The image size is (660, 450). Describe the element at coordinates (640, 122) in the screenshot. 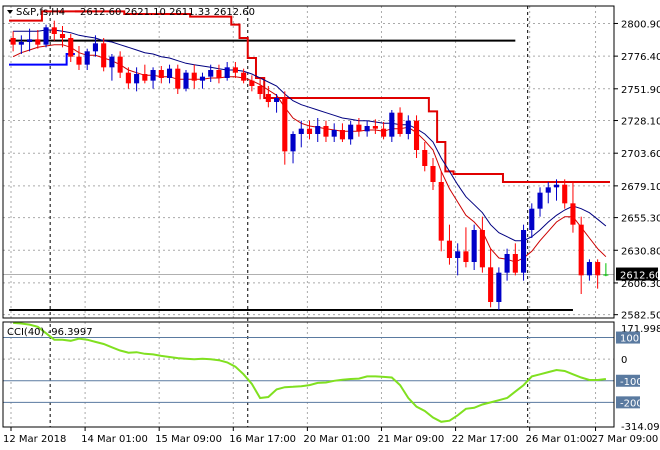

I see `price-tick-label: 2728.10` at that location.